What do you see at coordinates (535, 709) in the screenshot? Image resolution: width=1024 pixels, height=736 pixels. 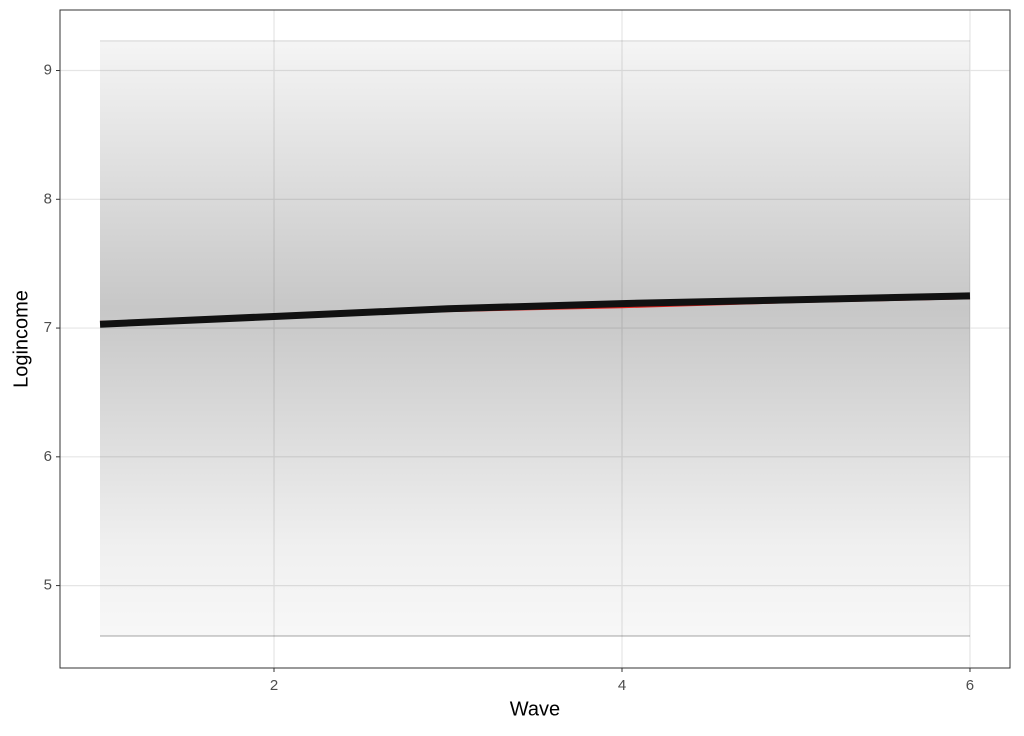 I see `x-axis-title: Wave` at bounding box center [535, 709].